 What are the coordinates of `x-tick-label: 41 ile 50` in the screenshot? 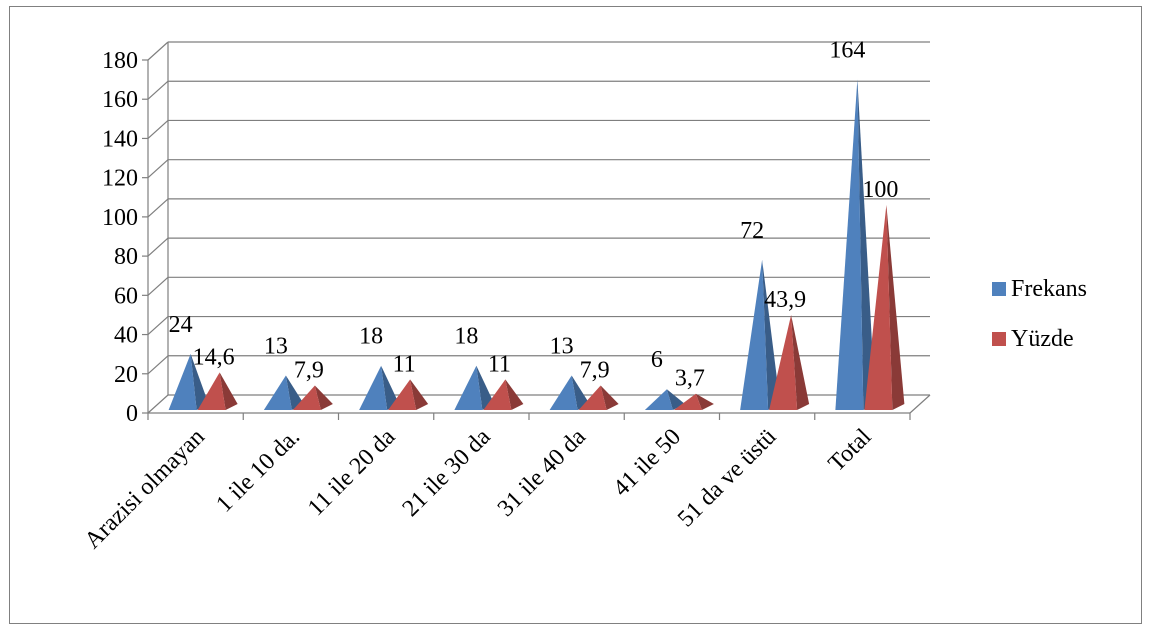 It's located at (647, 463).